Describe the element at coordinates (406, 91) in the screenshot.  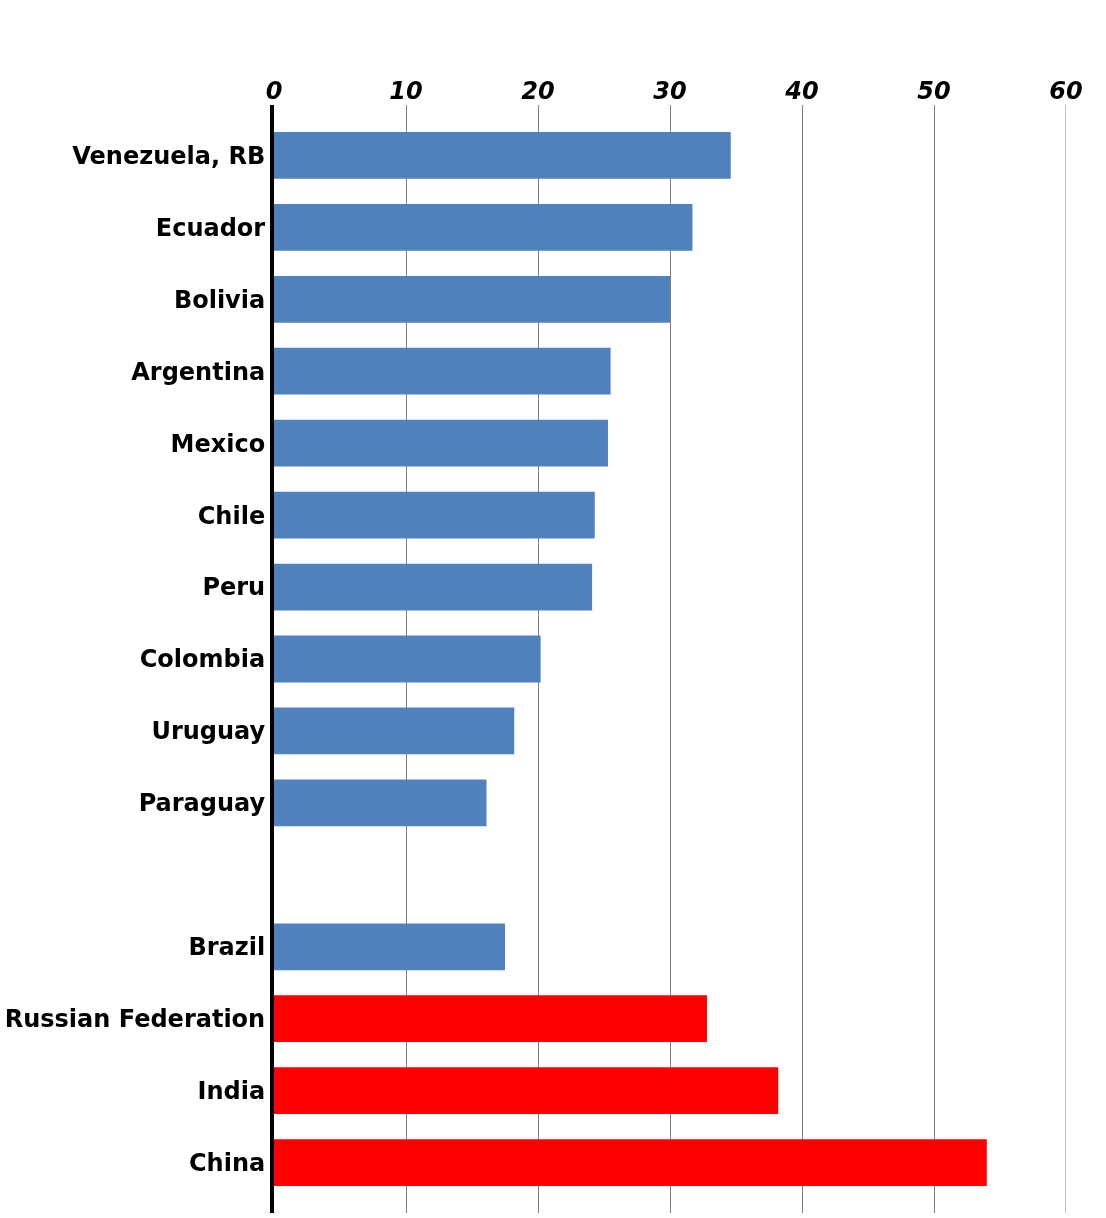
I see `x-tick-label: 10` at that location.